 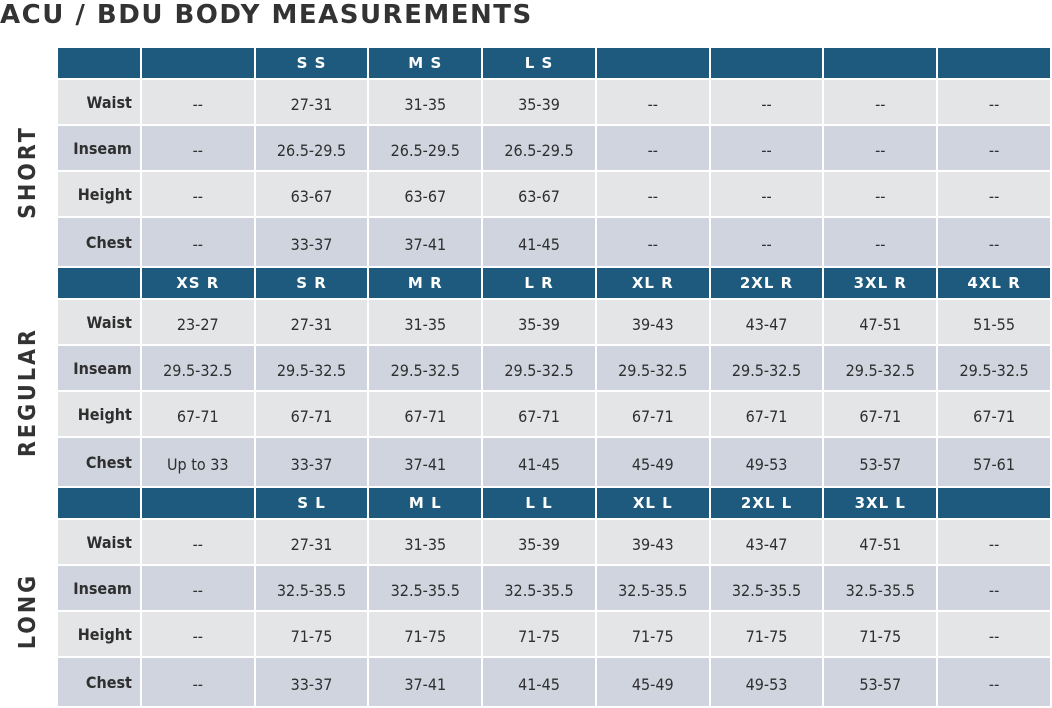 I want to click on measurement-value: 47-51, so click(x=880, y=542).